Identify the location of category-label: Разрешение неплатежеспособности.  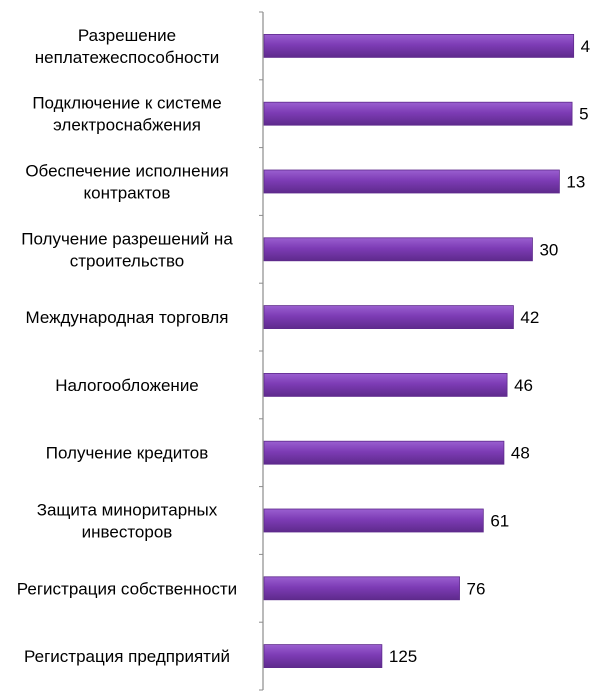
(127, 46).